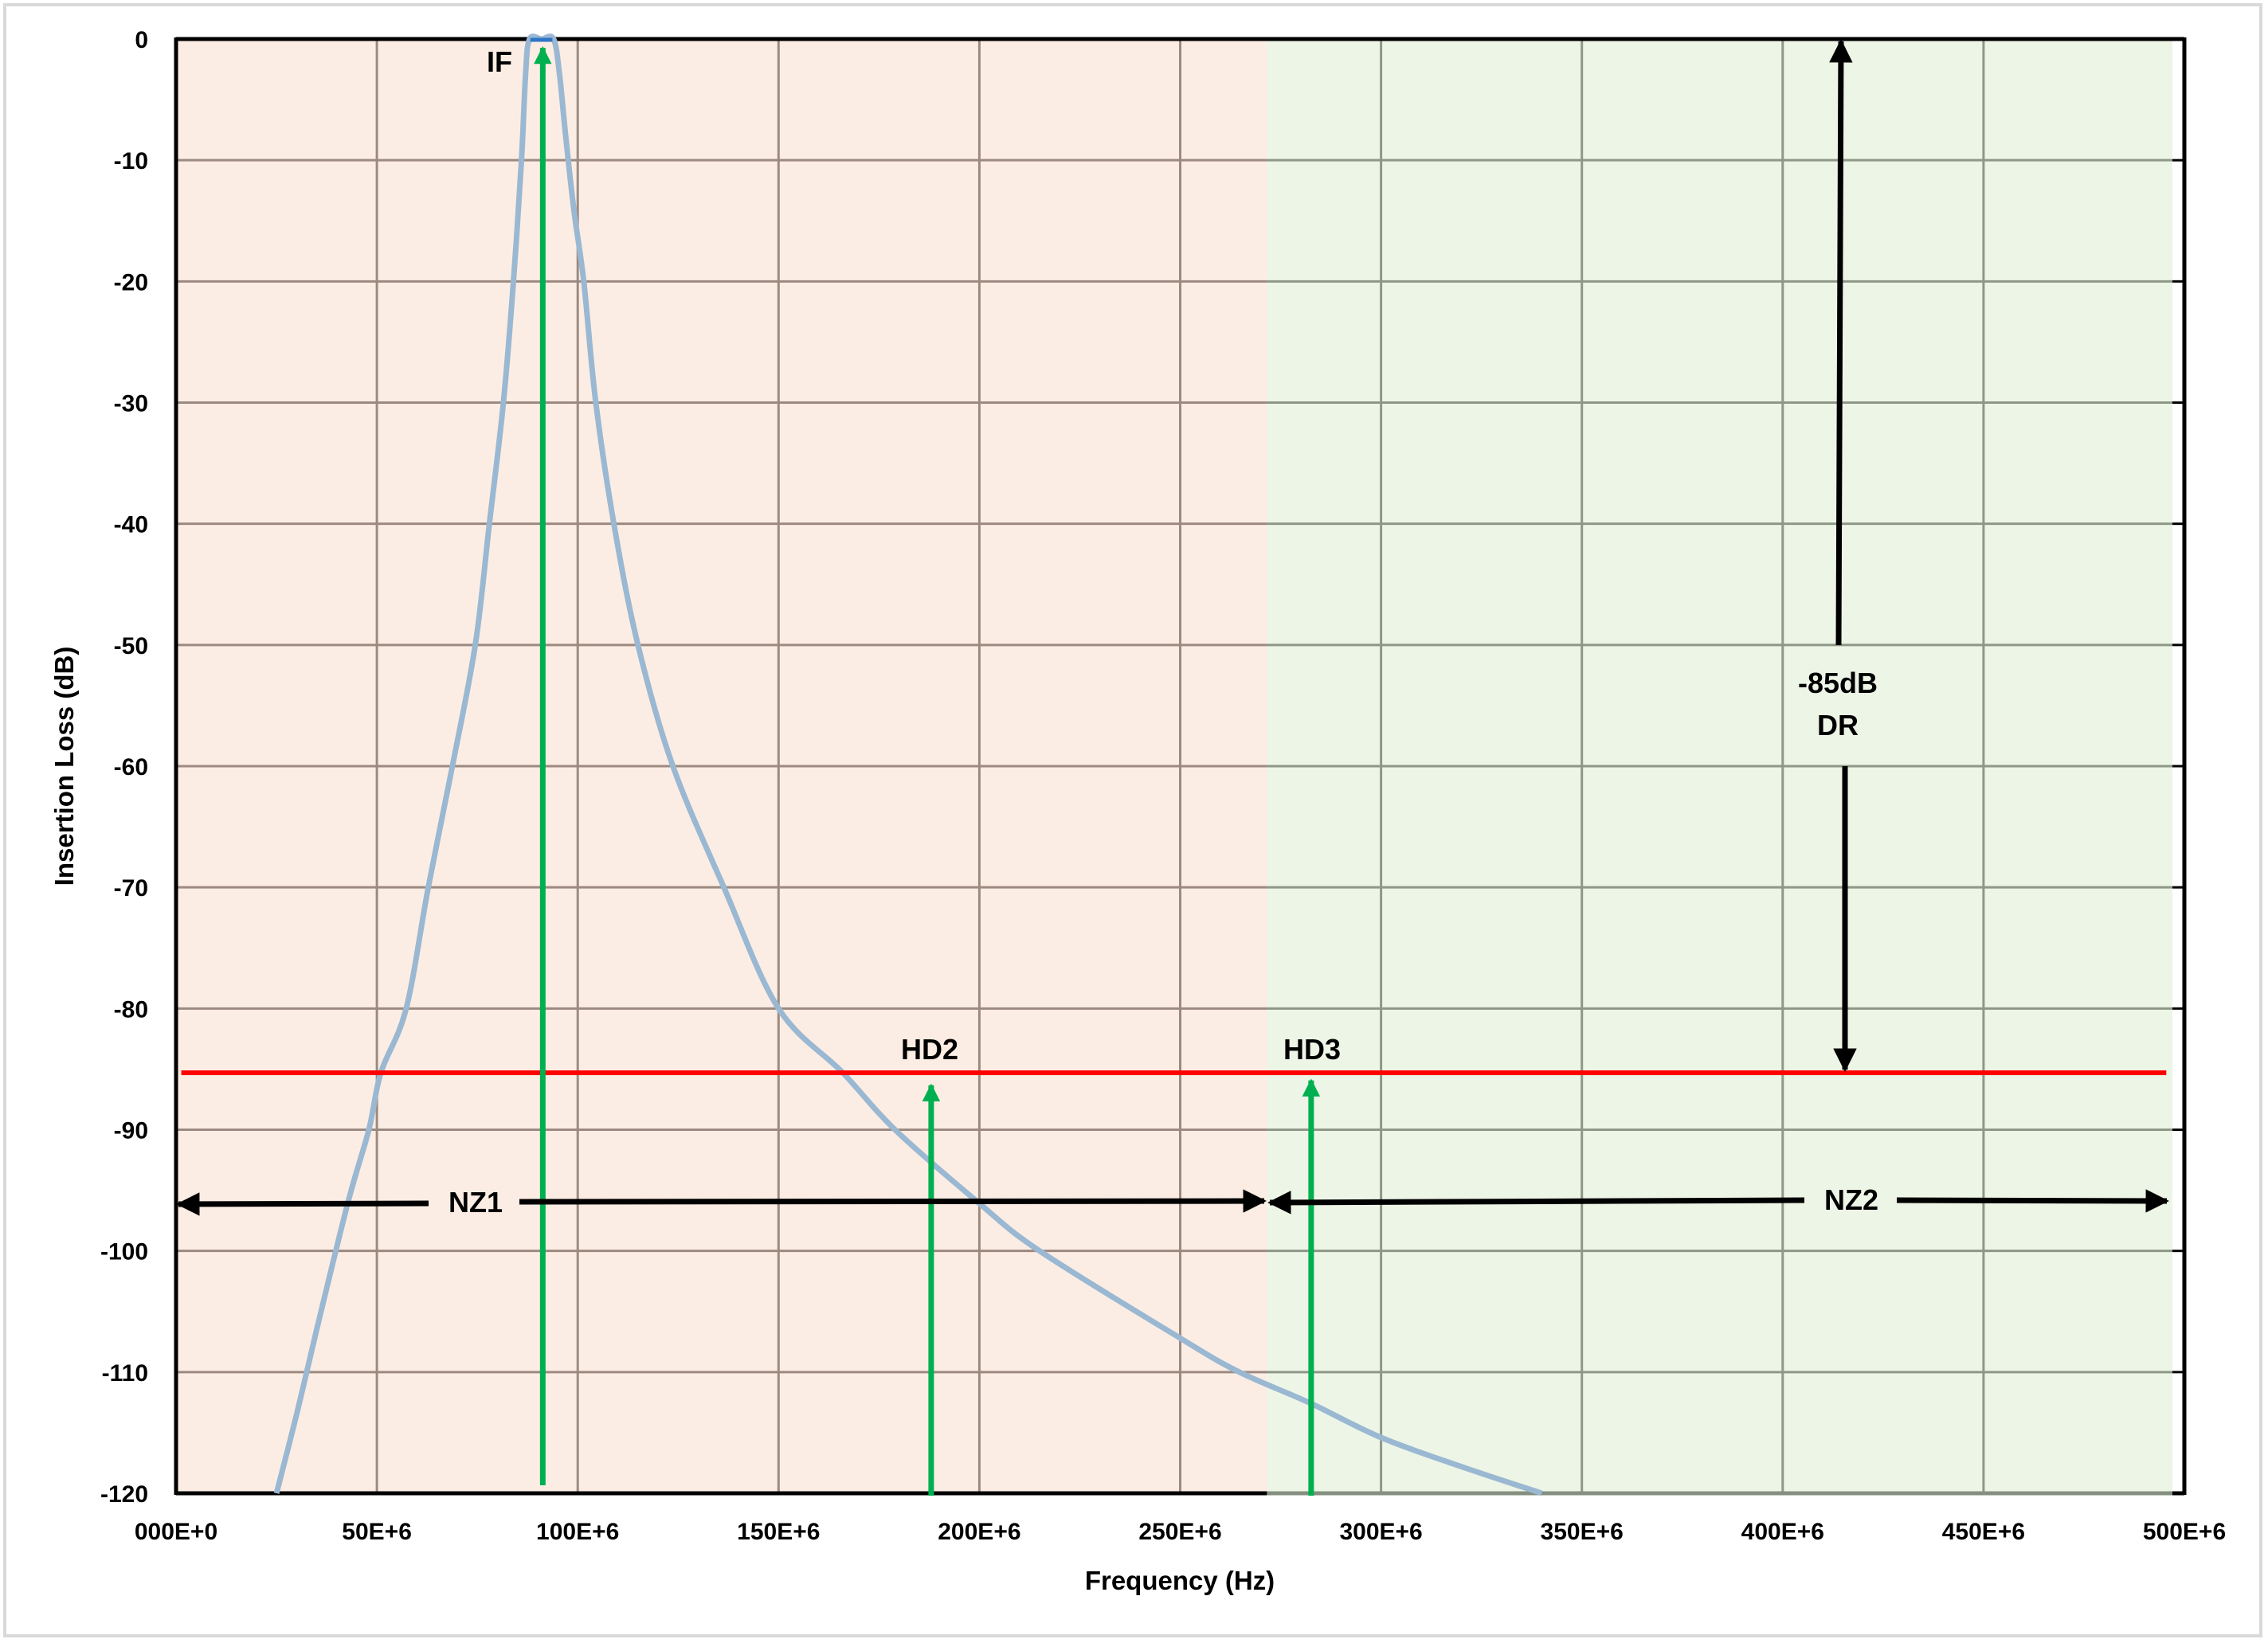  I want to click on nz2-arrow-left, so click(1536, 1203).